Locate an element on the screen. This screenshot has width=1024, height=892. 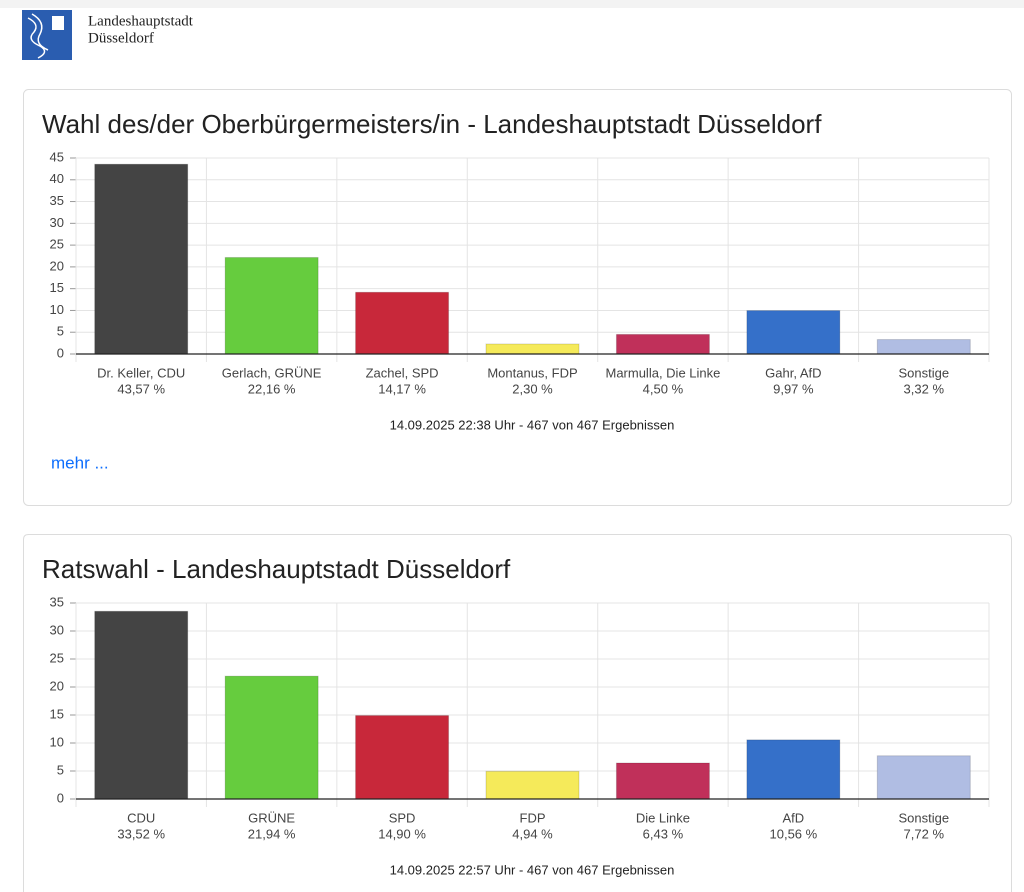
logo-text: Düsseldorf is located at coordinates (121, 38).